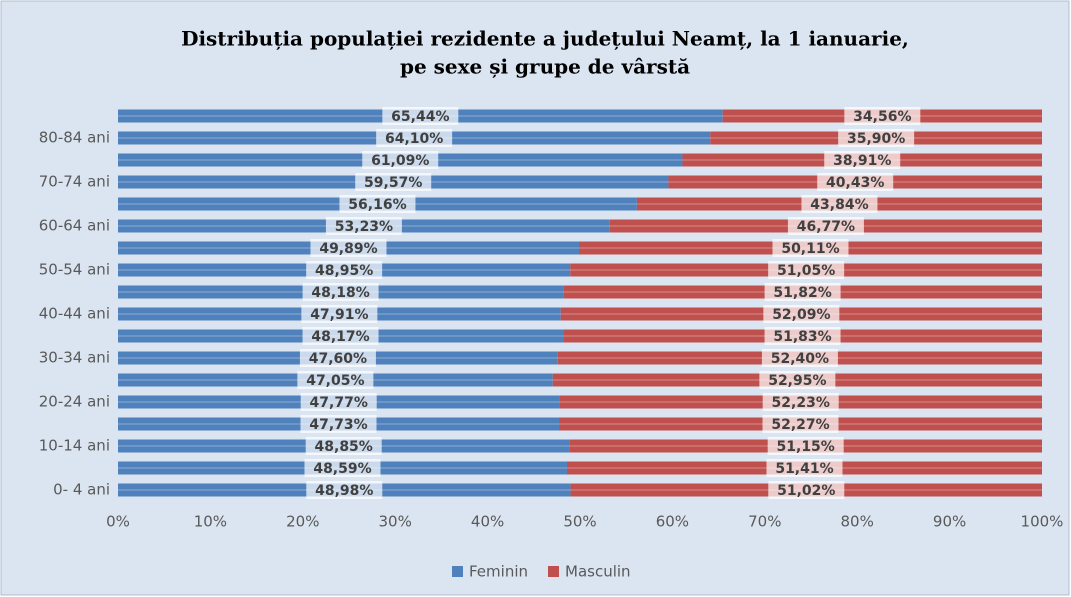 The width and height of the screenshot is (1071, 597). What do you see at coordinates (395, 522) in the screenshot?
I see `x-tick-label: 30%` at bounding box center [395, 522].